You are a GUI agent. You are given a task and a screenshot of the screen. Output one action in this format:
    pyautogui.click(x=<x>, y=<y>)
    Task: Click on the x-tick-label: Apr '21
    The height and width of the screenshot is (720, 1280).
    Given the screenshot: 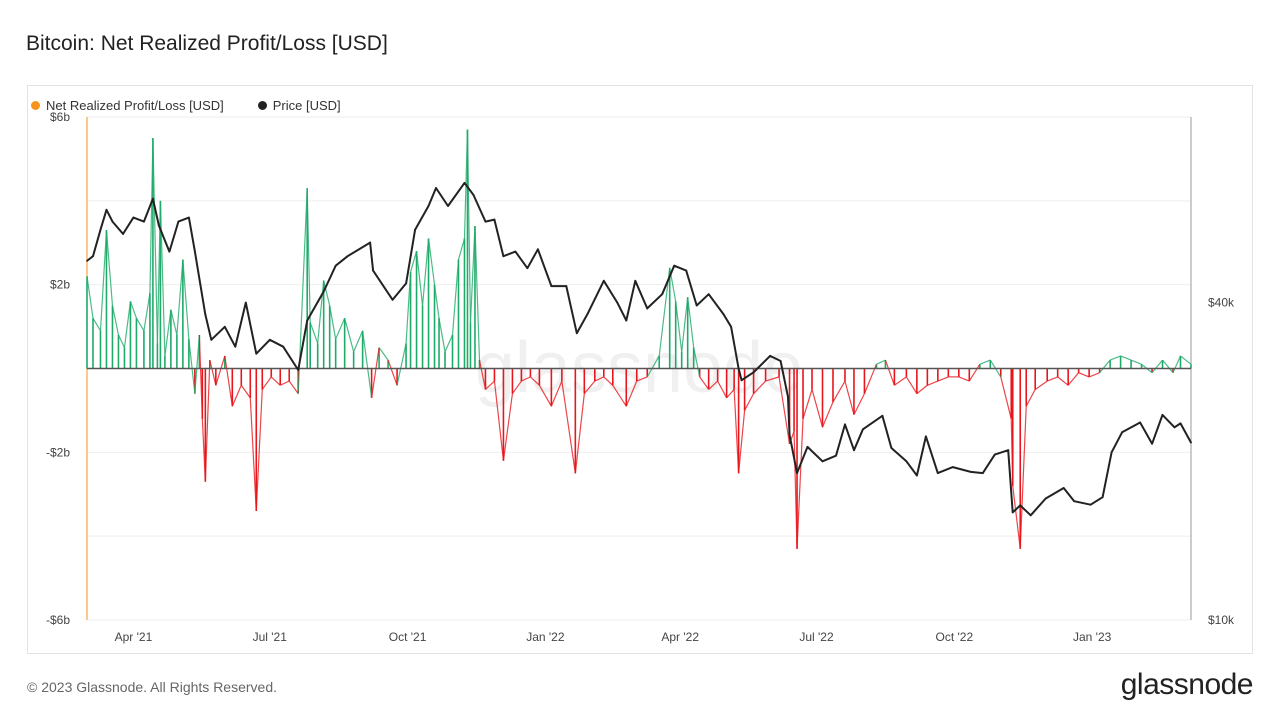 What is the action you would take?
    pyautogui.click(x=134, y=637)
    